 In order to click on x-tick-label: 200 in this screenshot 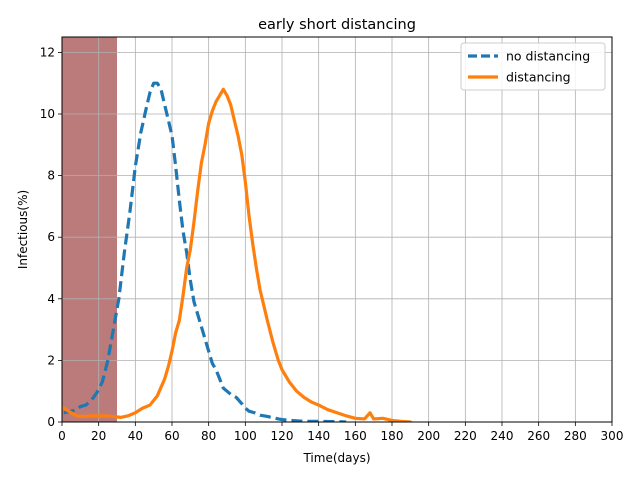, I will do `click(428, 436)`.